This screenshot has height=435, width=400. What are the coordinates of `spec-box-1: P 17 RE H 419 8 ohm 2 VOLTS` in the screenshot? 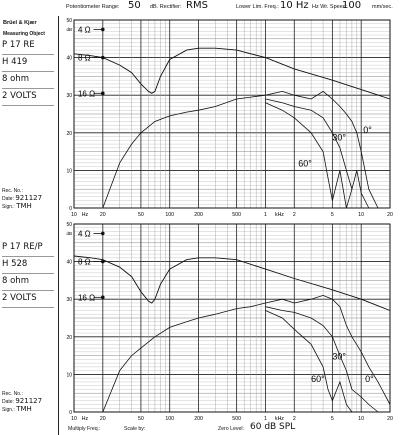 It's located at (28, 72).